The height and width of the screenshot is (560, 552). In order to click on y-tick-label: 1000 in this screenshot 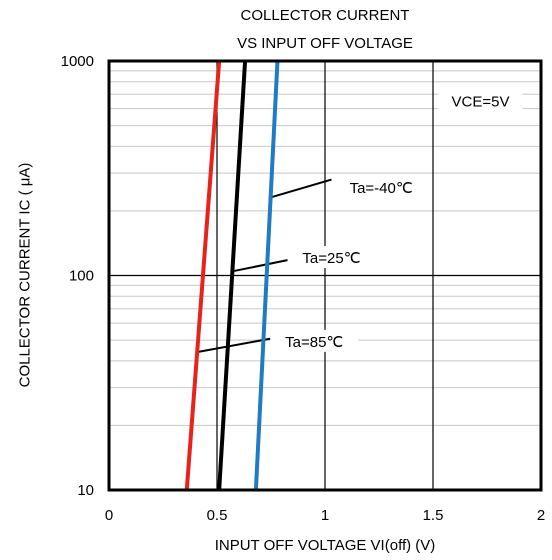, I will do `click(77, 61)`.